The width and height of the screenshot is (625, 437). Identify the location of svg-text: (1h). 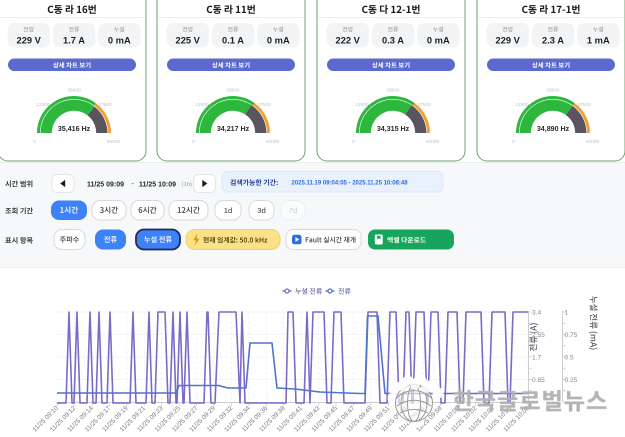
(187, 185).